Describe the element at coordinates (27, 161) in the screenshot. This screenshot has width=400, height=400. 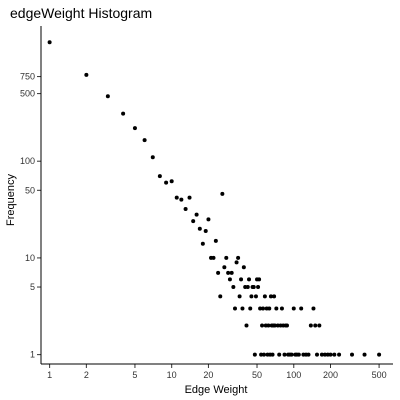
I see `y-tick-label: 100` at that location.